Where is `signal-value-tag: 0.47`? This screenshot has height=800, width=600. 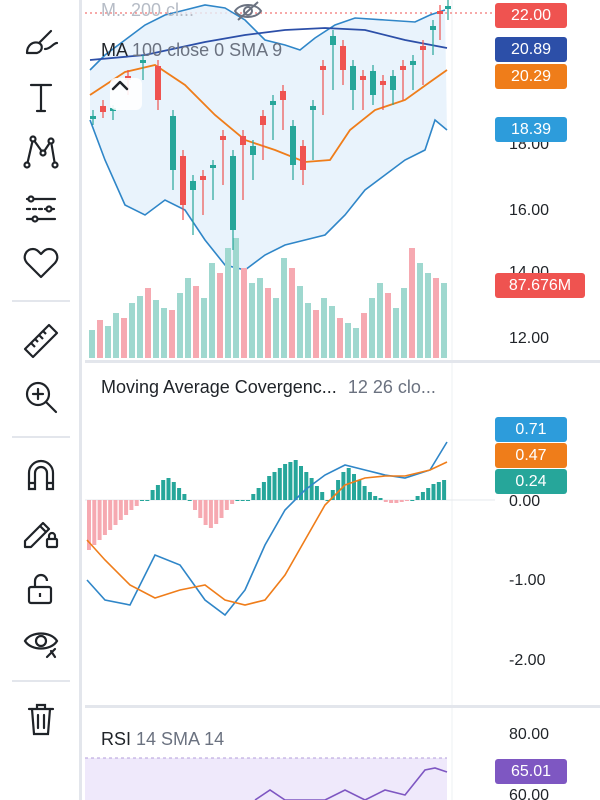
signal-value-tag: 0.47 is located at coordinates (531, 455).